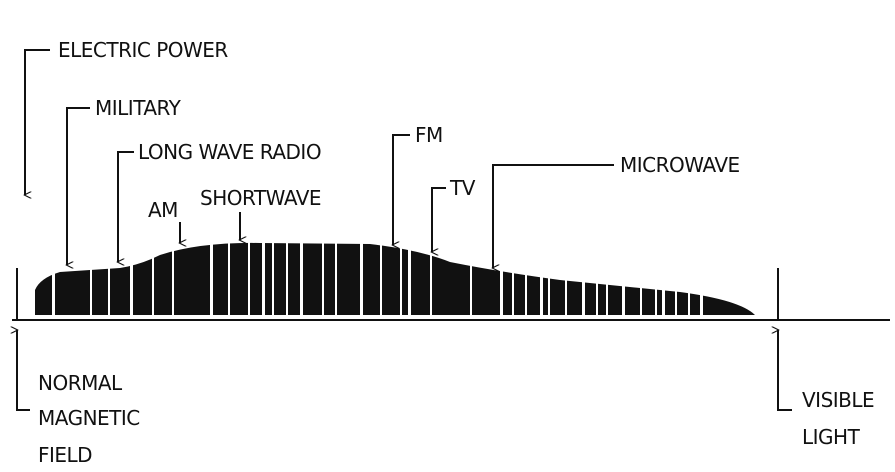 Image resolution: width=895 pixels, height=472 pixels. Describe the element at coordinates (229, 152) in the screenshot. I see `label: LONG WAVE RADIO` at that location.